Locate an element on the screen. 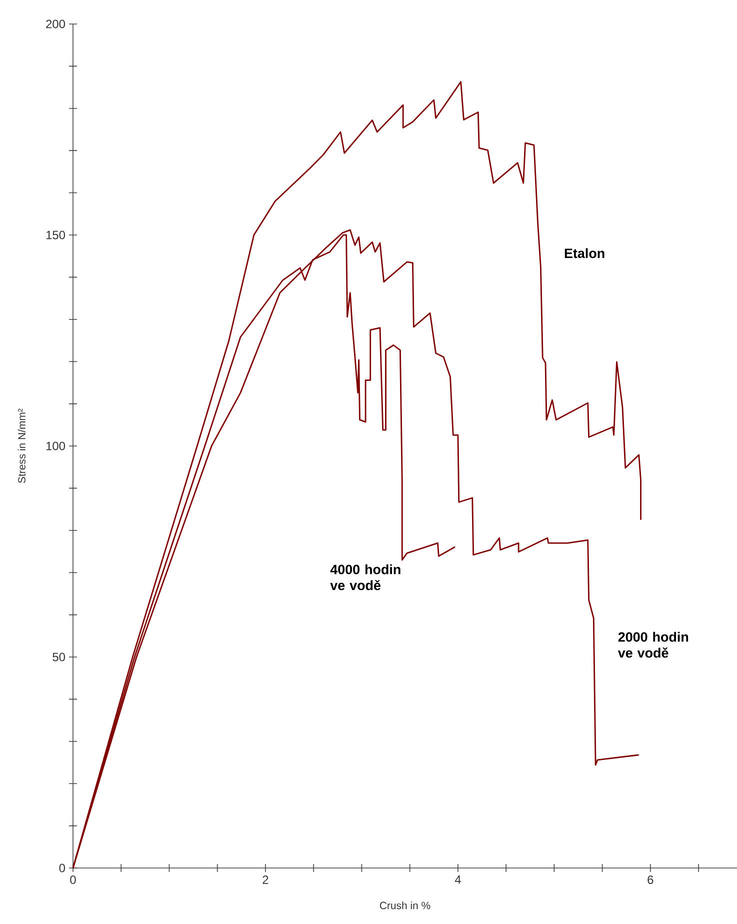 This screenshot has height=924, width=737. y-tick-label: 50 is located at coordinates (58, 657).